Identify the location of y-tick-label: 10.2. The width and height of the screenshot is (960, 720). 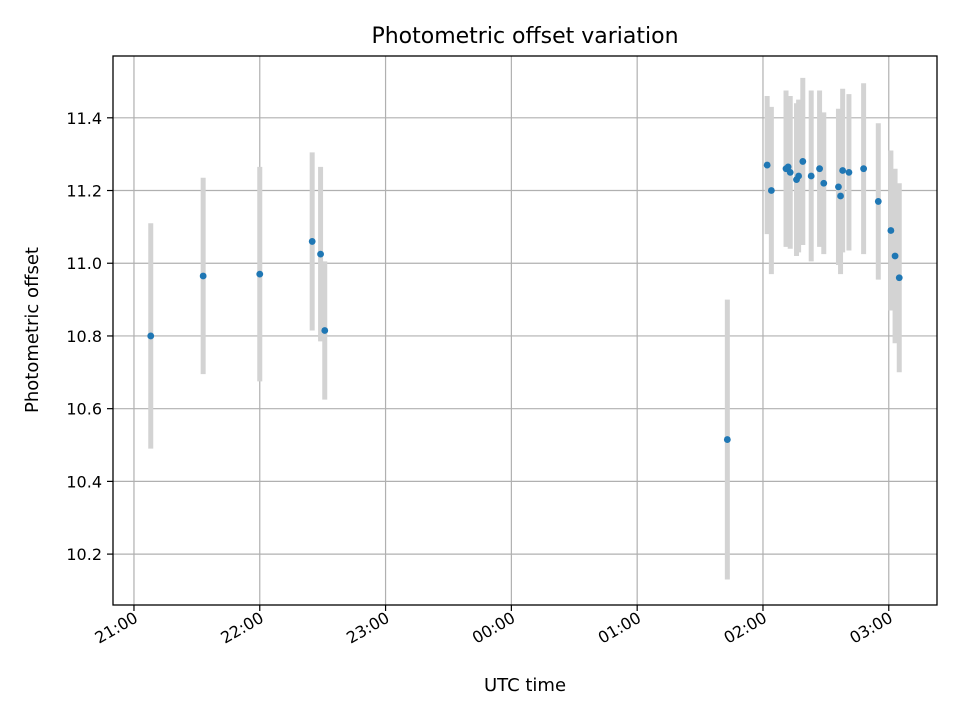
(84, 554).